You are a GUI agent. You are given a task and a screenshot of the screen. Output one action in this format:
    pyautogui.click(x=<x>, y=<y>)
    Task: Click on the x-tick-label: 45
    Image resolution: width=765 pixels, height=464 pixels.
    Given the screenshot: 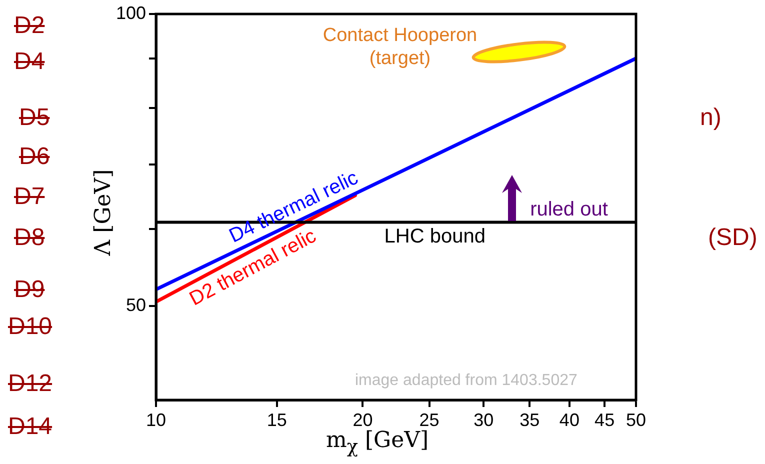 What is the action you would take?
    pyautogui.click(x=604, y=420)
    